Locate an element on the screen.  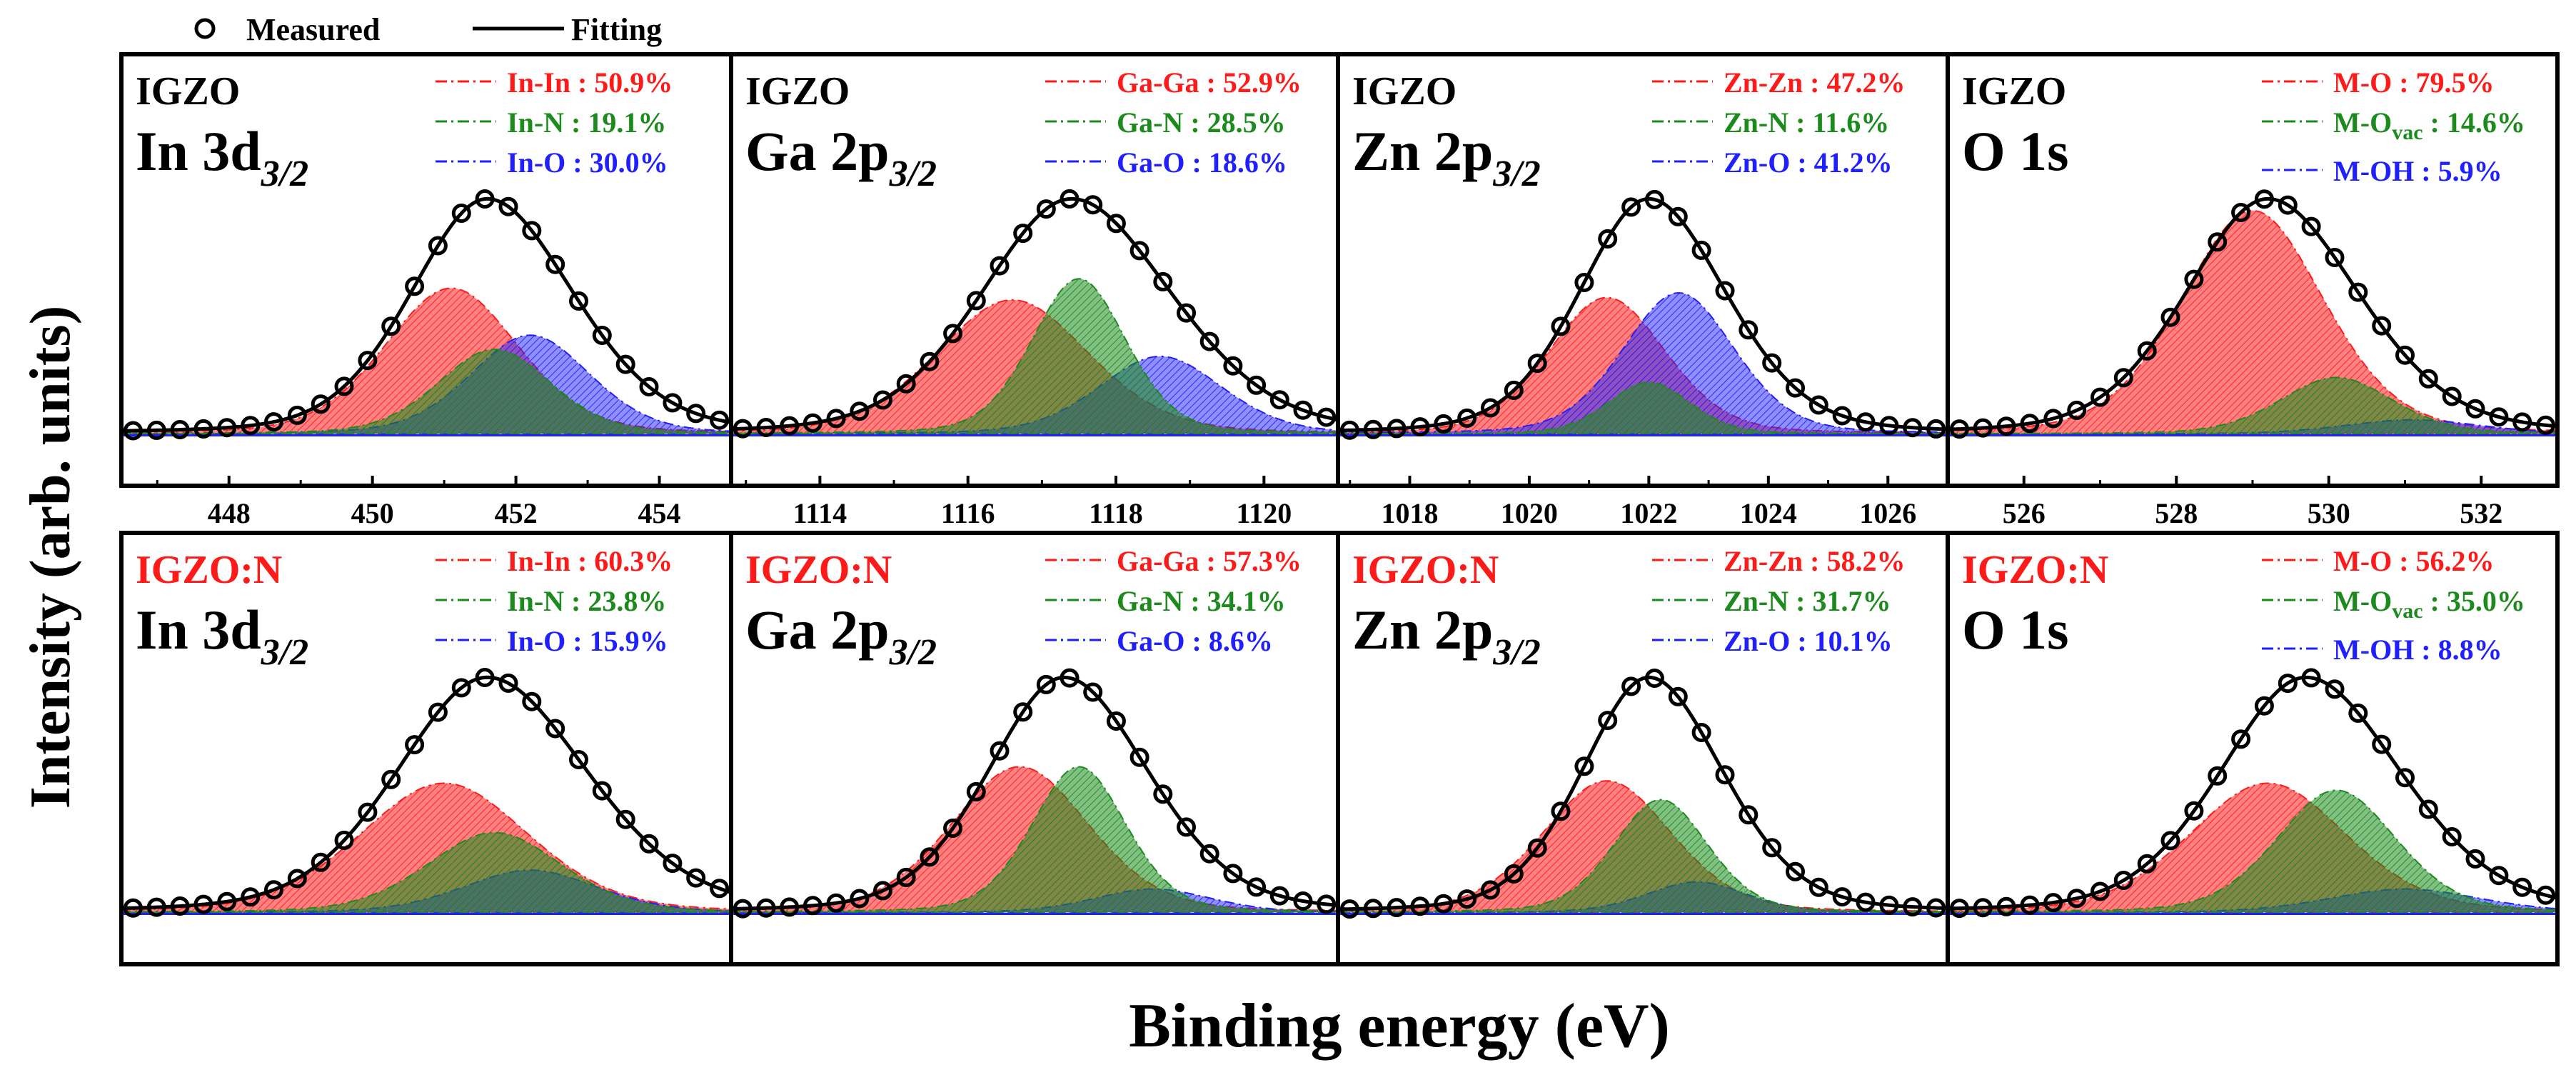
legend-fitting-label: Fitting is located at coordinates (616, 29).